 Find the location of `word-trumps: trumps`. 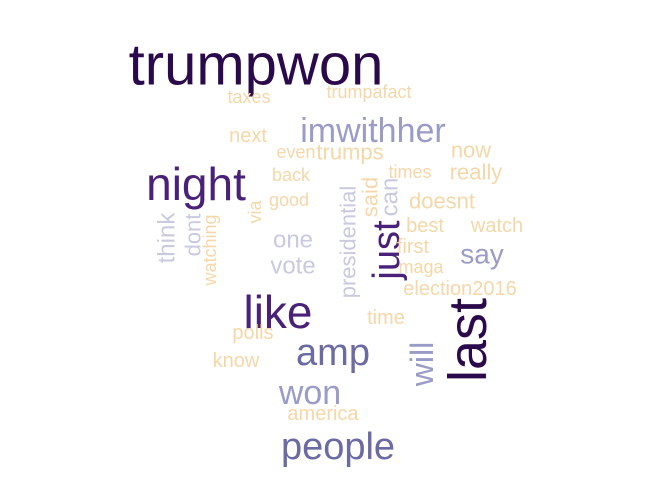

word-trumps: trumps is located at coordinates (349, 152).